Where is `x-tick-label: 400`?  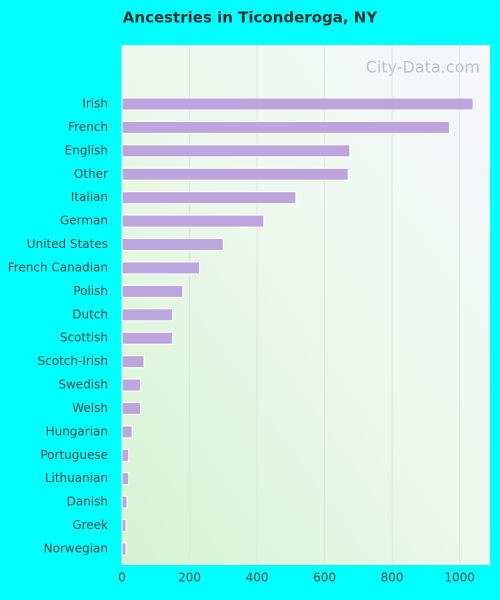 x-tick-label: 400 is located at coordinates (257, 578).